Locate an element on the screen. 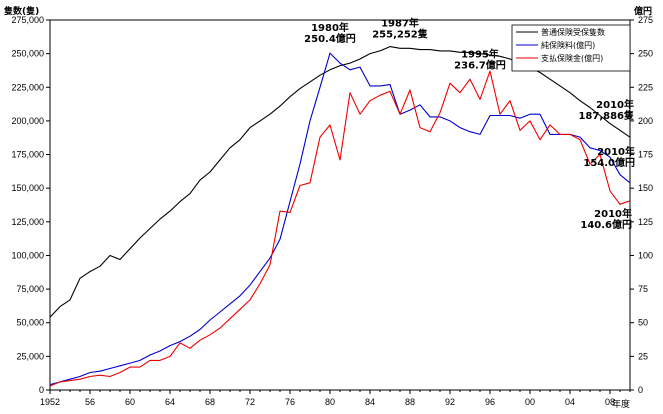 Image resolution: width=663 pixels, height=414 pixels. left-axis-unit-label: 隻数(隻) is located at coordinates (21, 11).